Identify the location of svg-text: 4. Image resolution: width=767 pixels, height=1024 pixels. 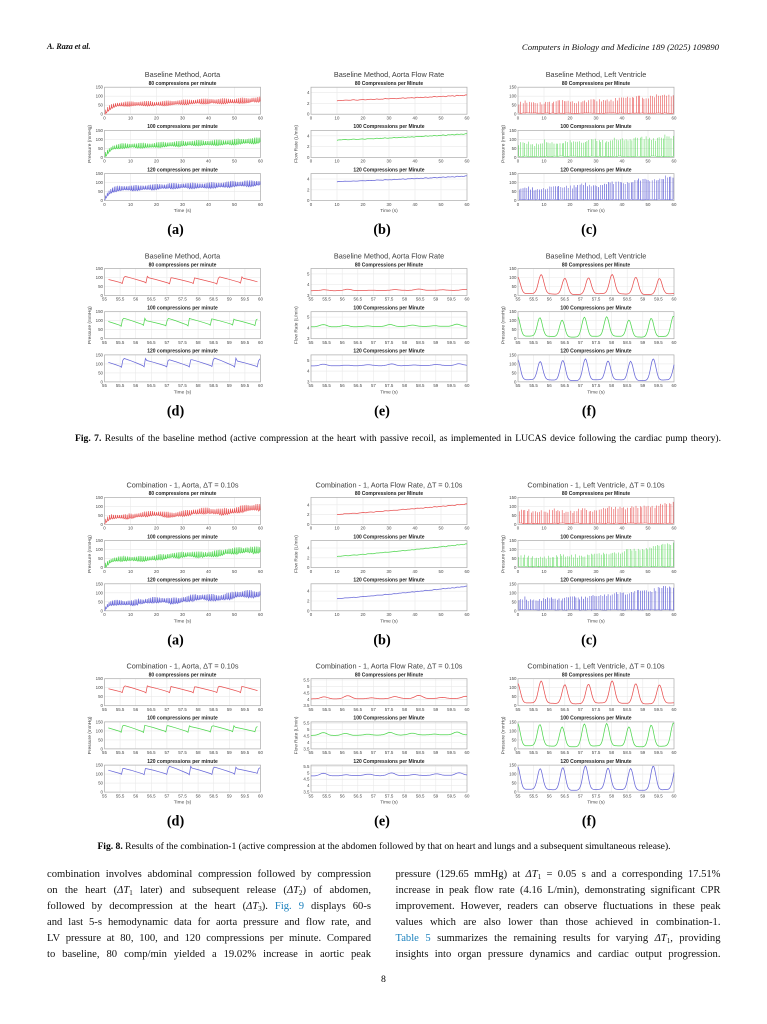
(308, 548).